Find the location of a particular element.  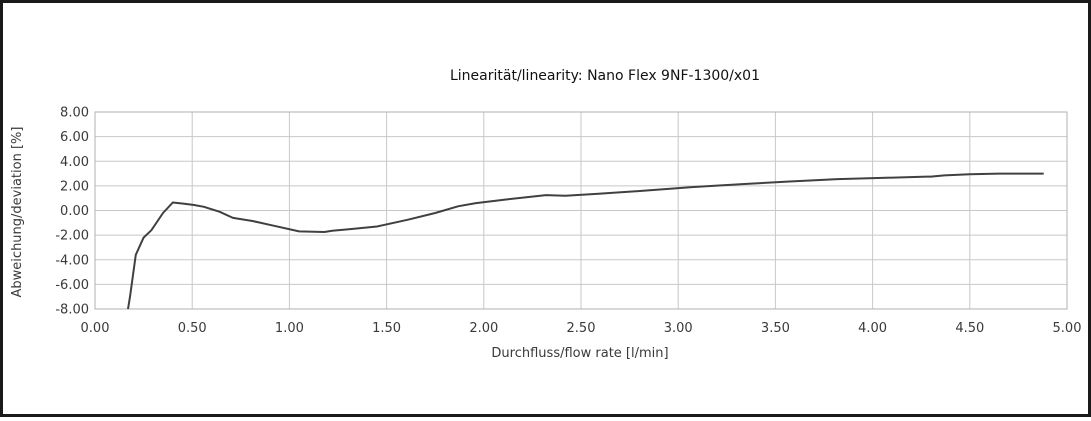

x-tick-label: 0.00 is located at coordinates (95, 328).